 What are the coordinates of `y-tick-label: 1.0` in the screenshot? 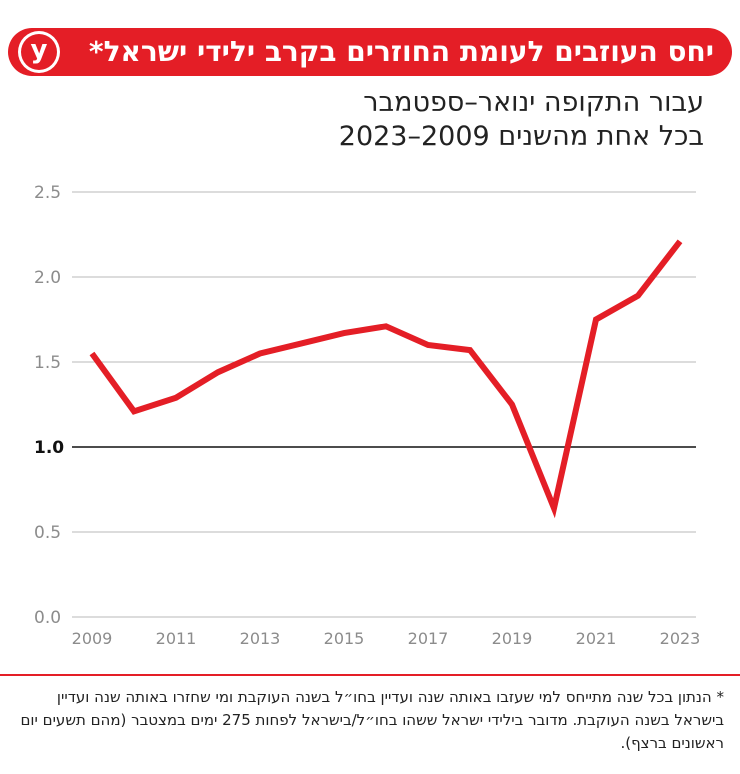 It's located at (49, 448).